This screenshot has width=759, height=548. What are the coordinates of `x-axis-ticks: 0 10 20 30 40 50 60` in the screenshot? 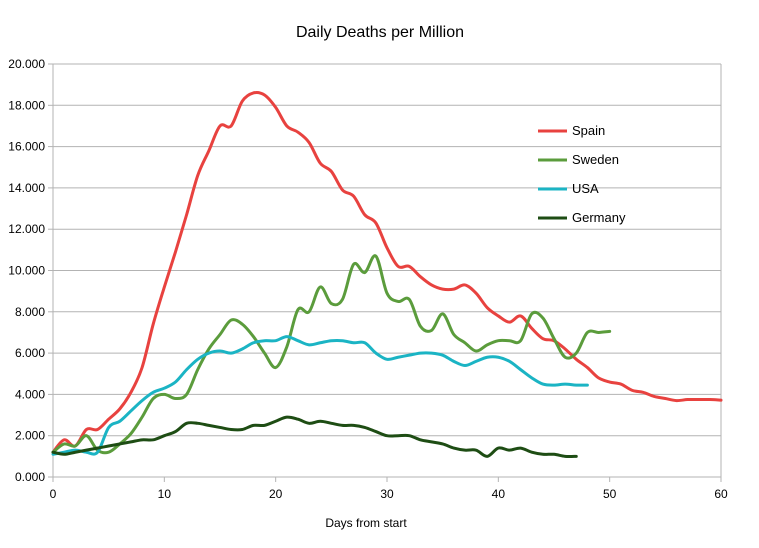 It's located at (389, 489).